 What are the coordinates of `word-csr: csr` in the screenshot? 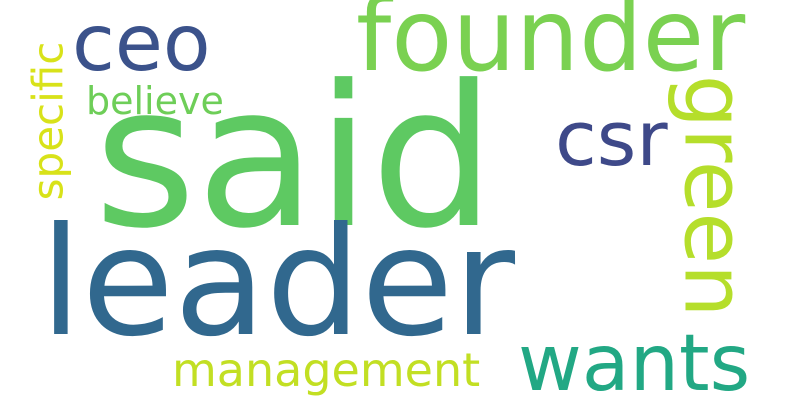 It's located at (611, 138).